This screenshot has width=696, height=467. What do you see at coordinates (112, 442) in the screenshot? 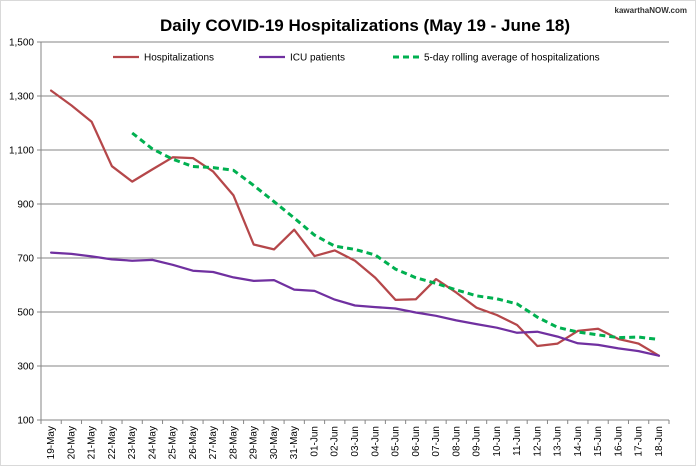
I see `x-tick-label-22-May: 22-May` at bounding box center [112, 442].